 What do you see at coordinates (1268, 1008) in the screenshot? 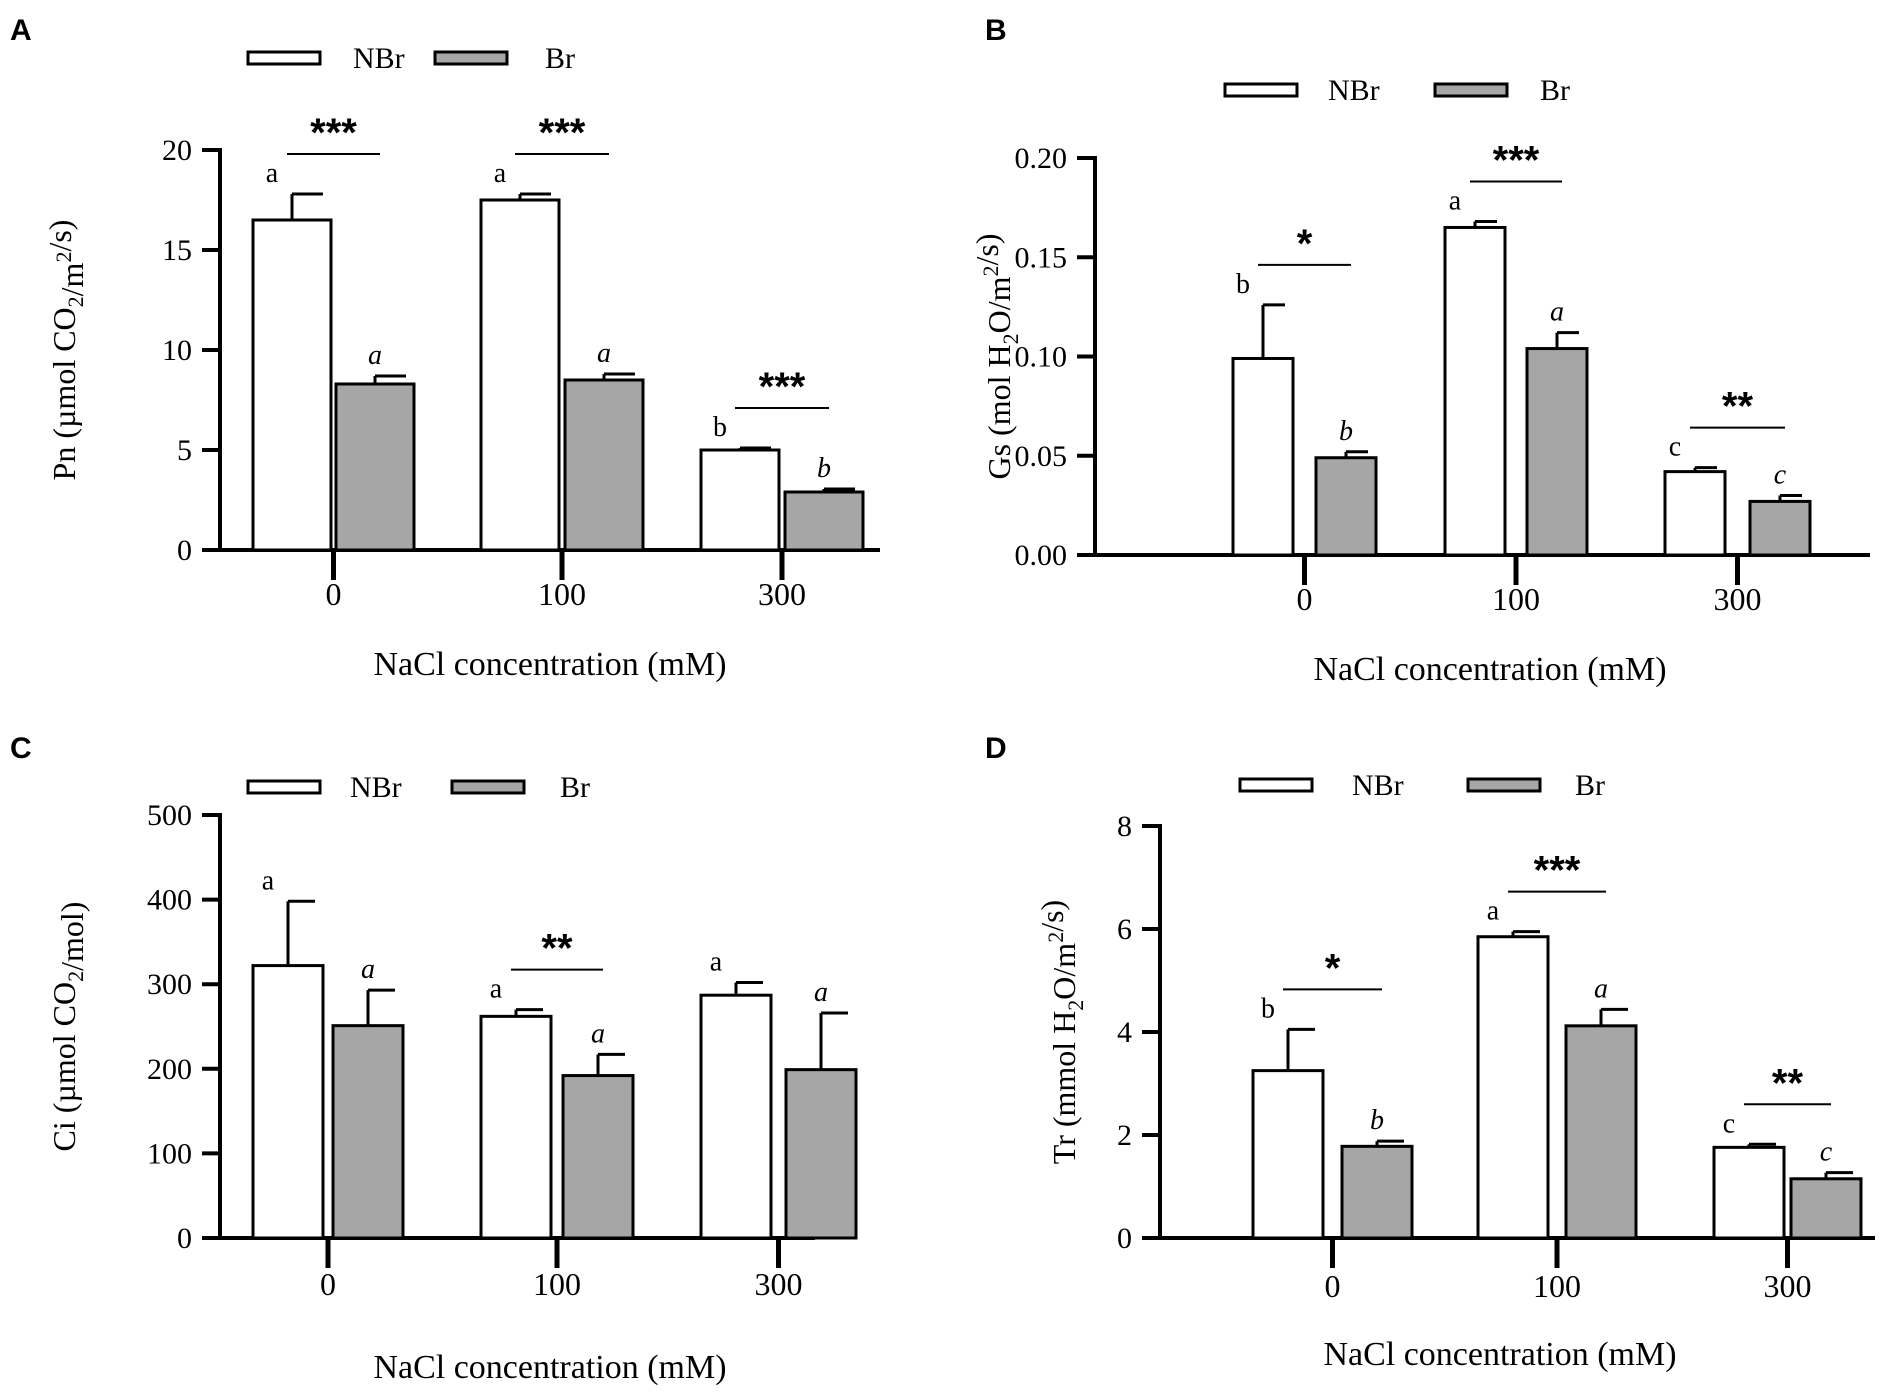
I see `sig-letter-nbr: b` at bounding box center [1268, 1008].